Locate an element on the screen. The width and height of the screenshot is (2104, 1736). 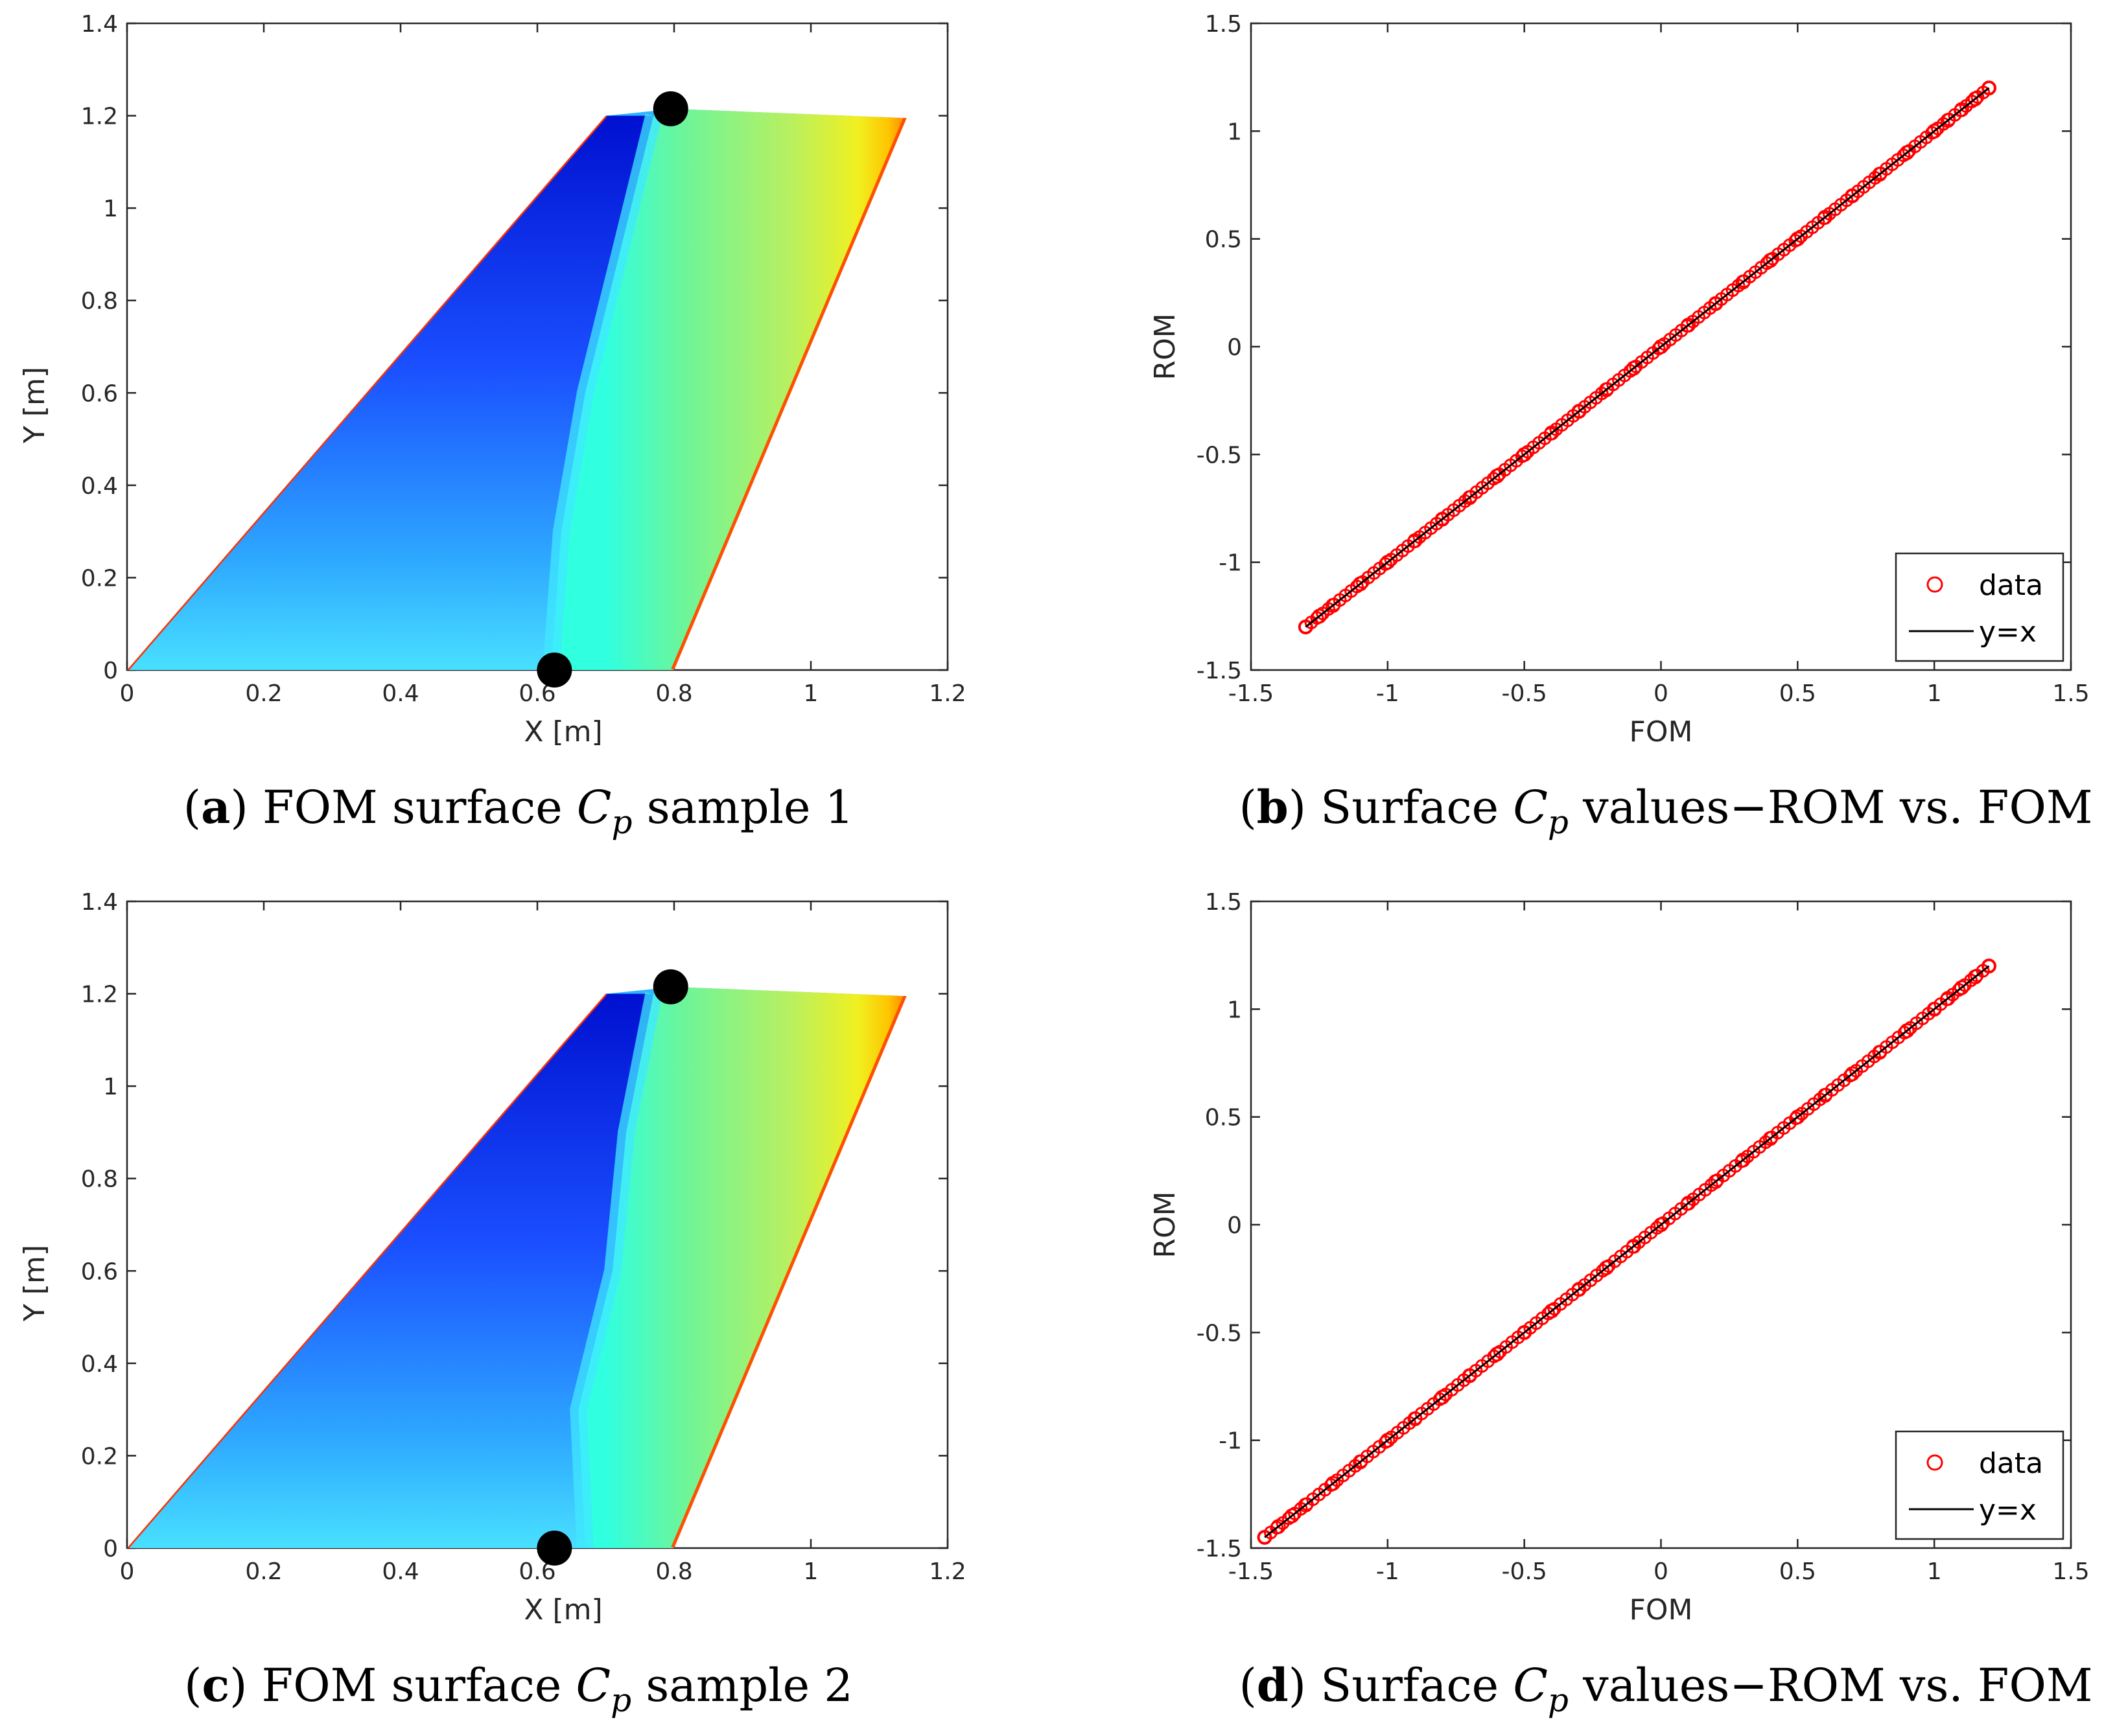
caption-letter: c is located at coordinates (215, 1685).